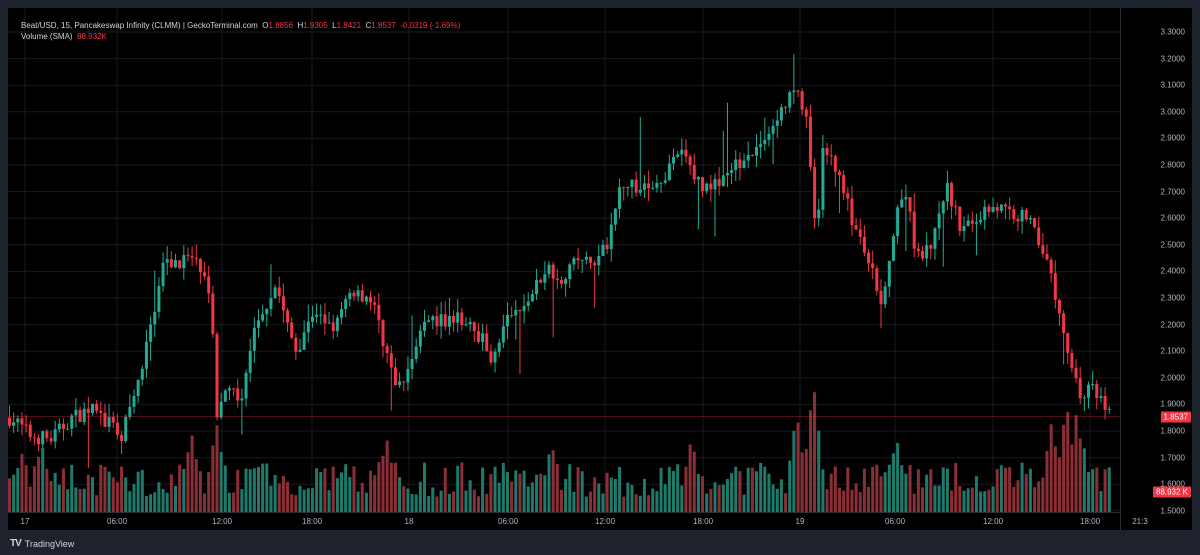  Describe the element at coordinates (1172, 431) in the screenshot. I see `price-tick: 1.8000` at that location.